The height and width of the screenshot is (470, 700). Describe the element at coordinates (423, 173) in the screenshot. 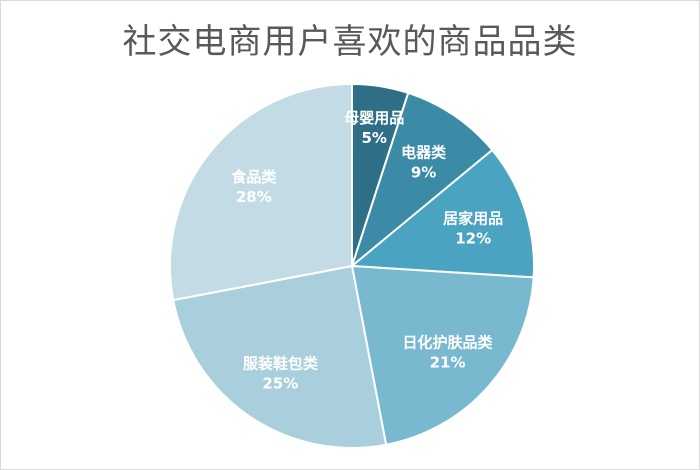

I see `slice-percent-label: 9%` at that location.